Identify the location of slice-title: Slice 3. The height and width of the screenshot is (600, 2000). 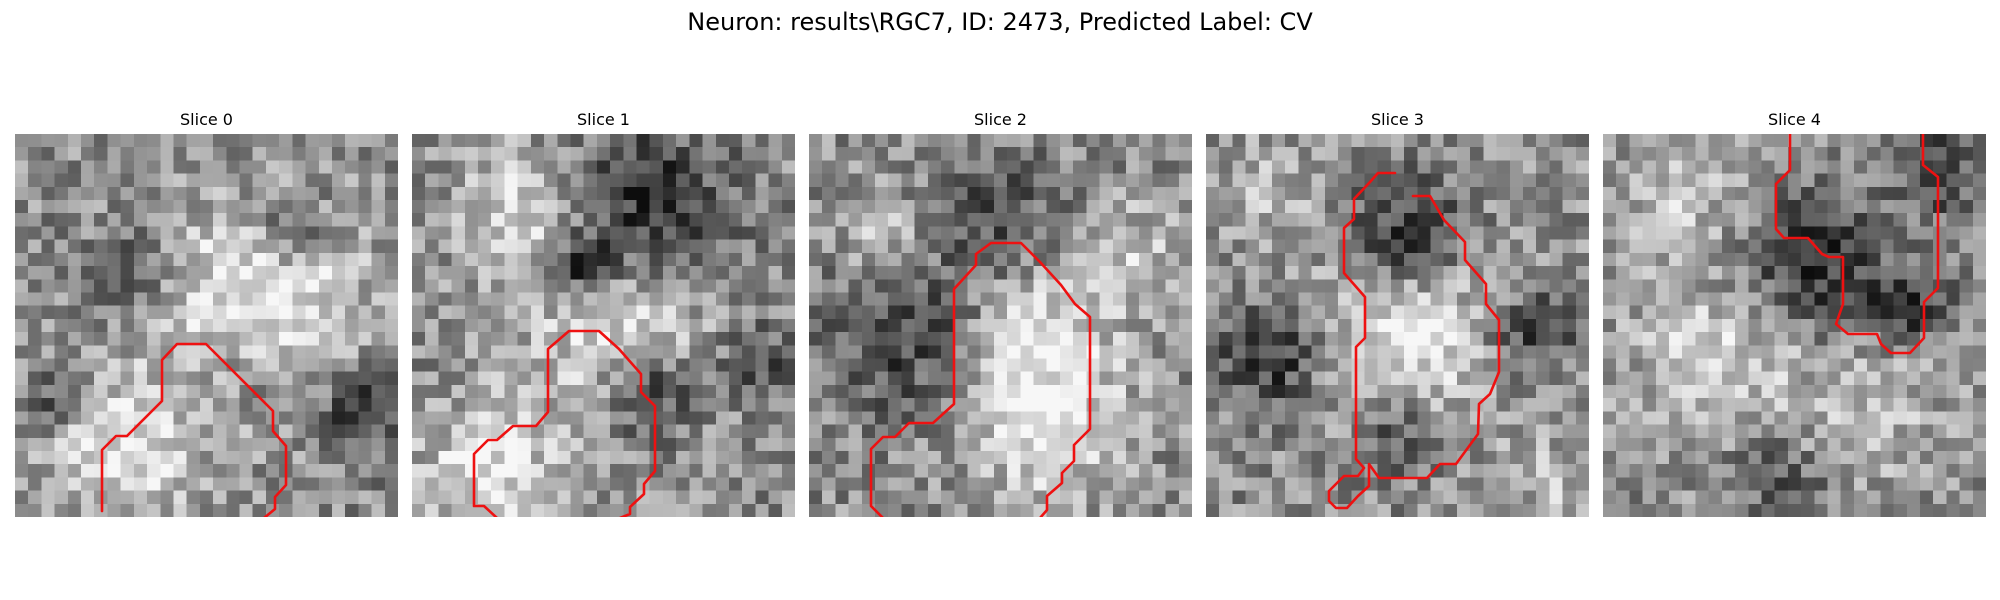
(1397, 119).